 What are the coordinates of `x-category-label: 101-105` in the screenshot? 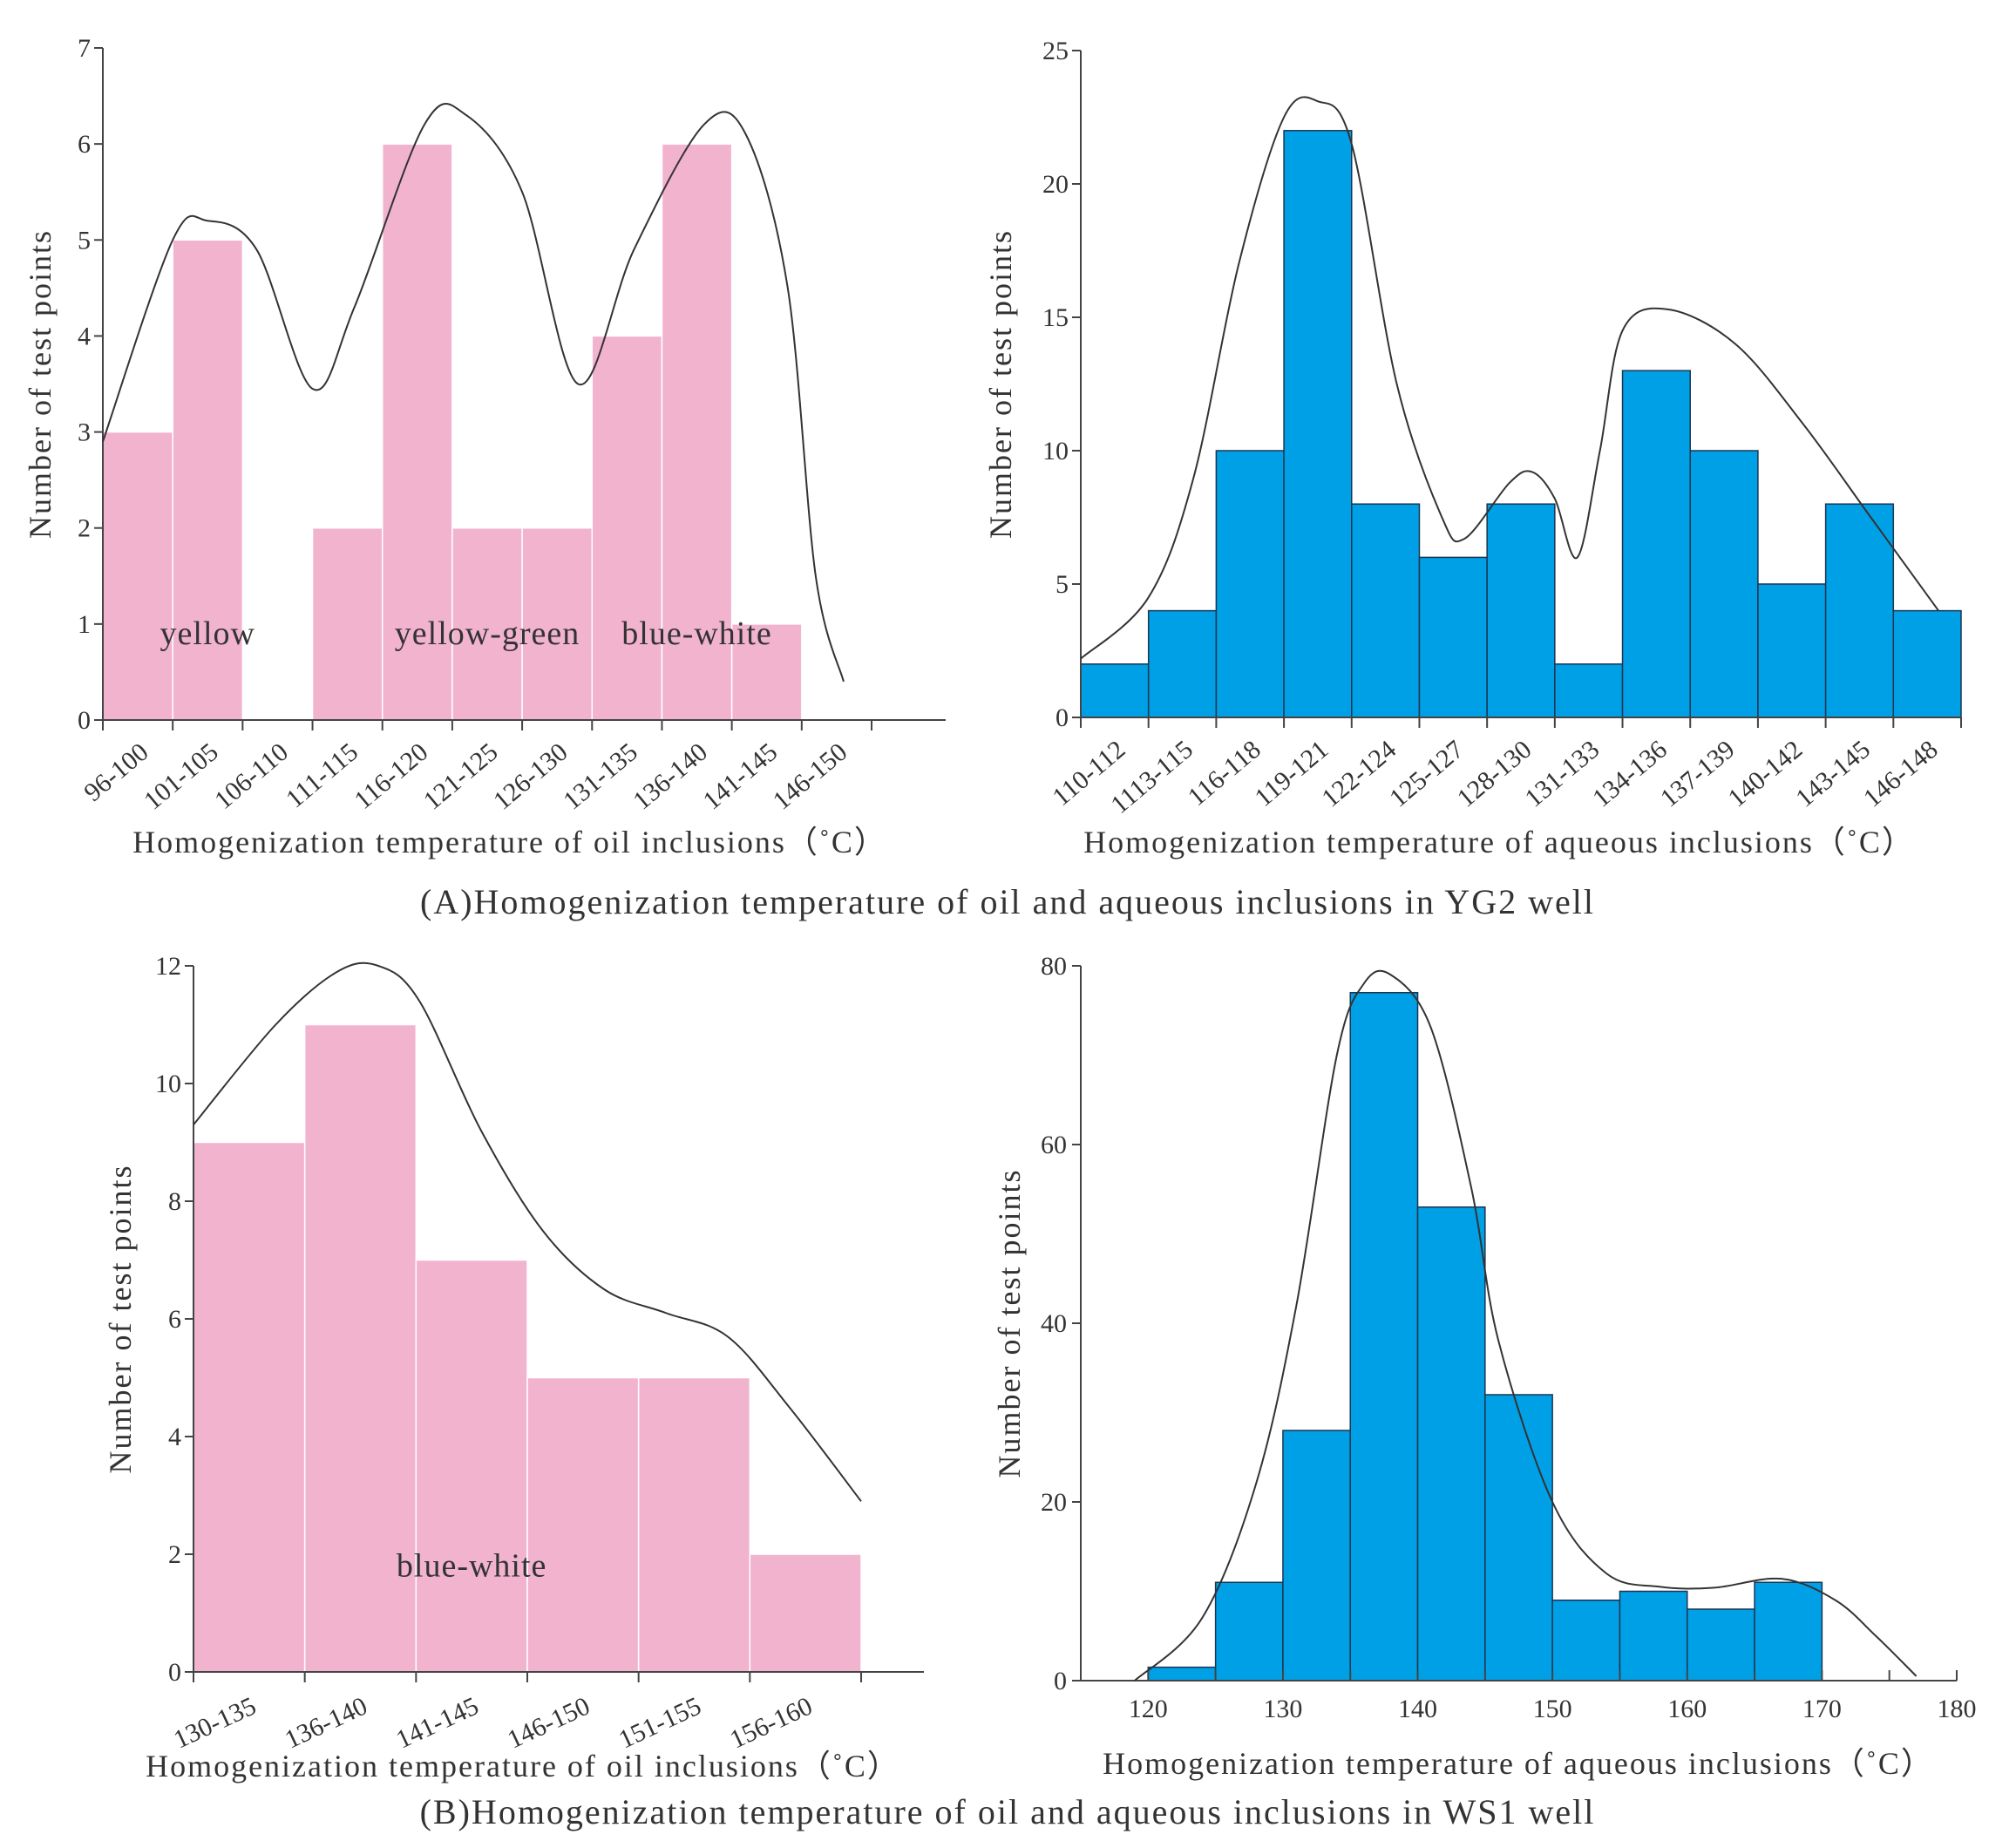 It's located at (181, 776).